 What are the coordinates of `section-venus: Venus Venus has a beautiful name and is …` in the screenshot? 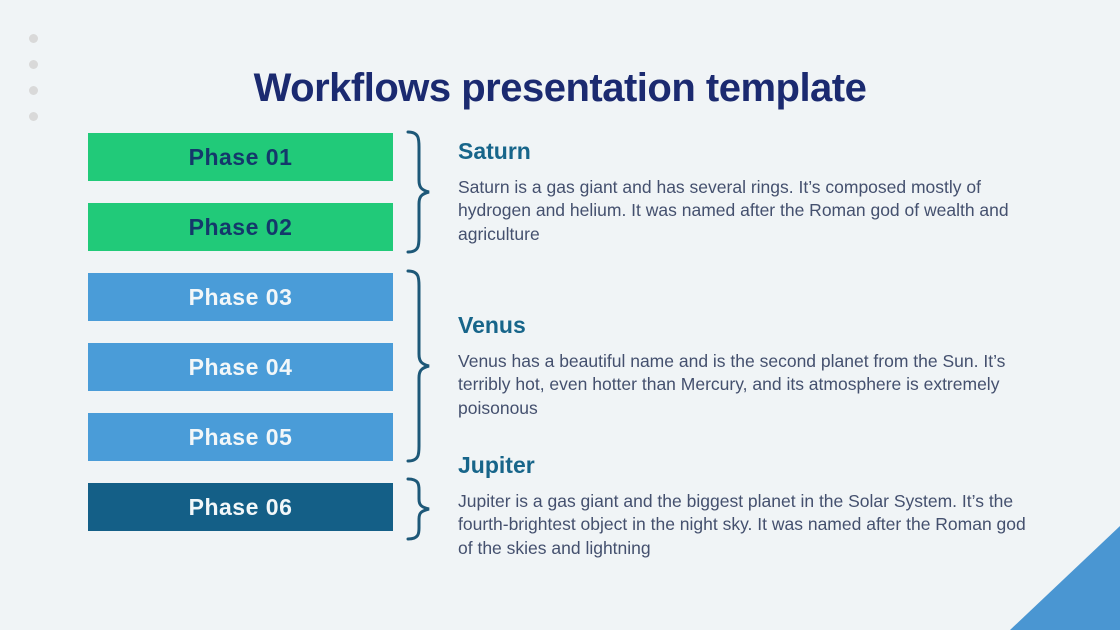 It's located at (742, 366).